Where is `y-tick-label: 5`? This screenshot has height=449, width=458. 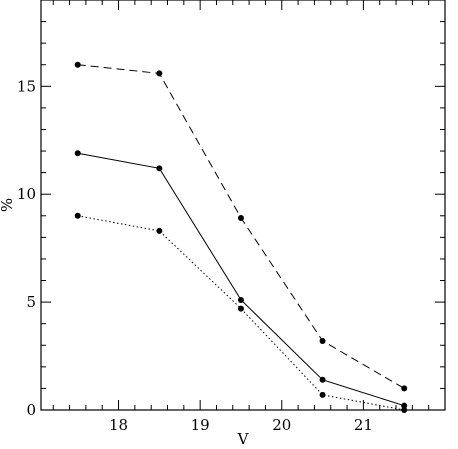 y-tick-label: 5 is located at coordinates (31, 302).